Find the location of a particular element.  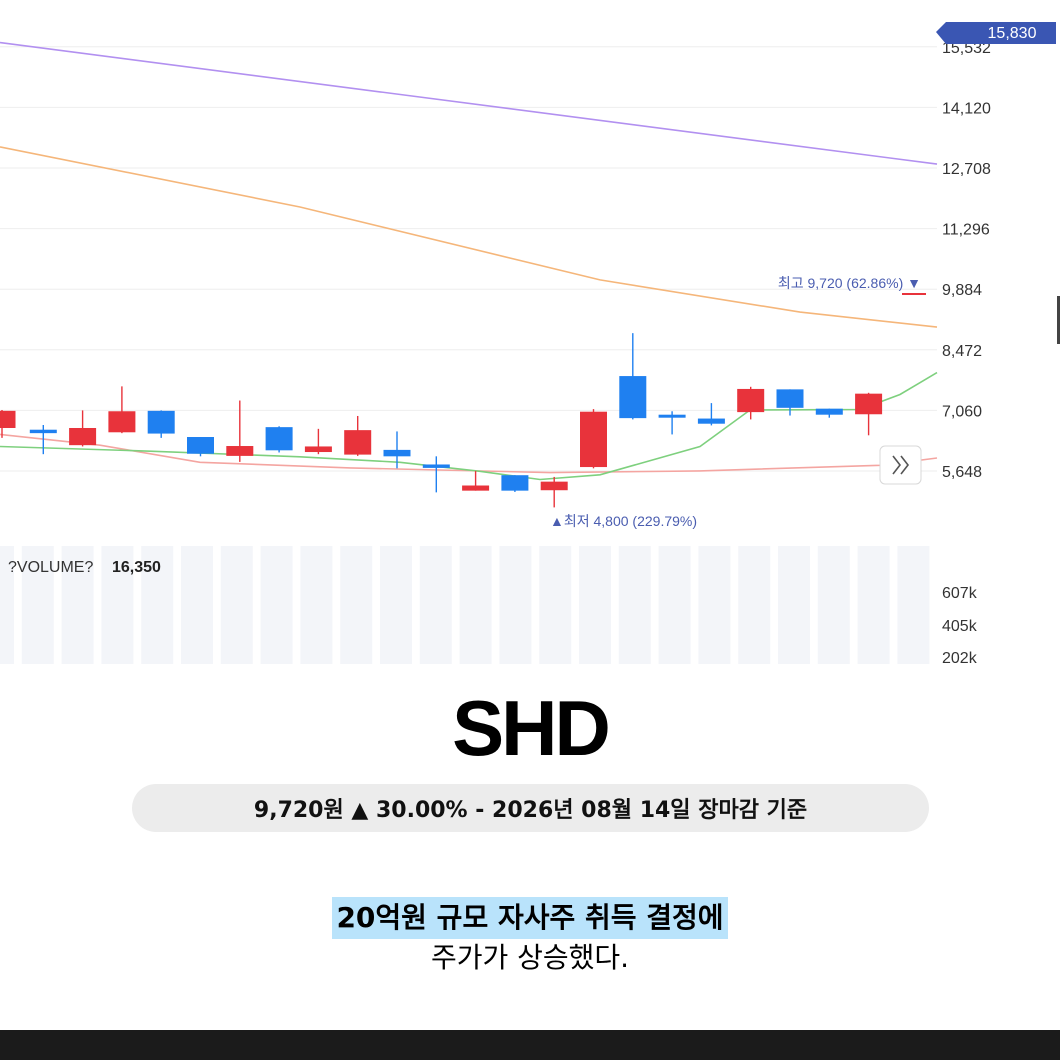

price-summary-pill: 9,720원 ▲ 30.00% - 2026년 08월 14일 장마감 기준 is located at coordinates (530, 808).